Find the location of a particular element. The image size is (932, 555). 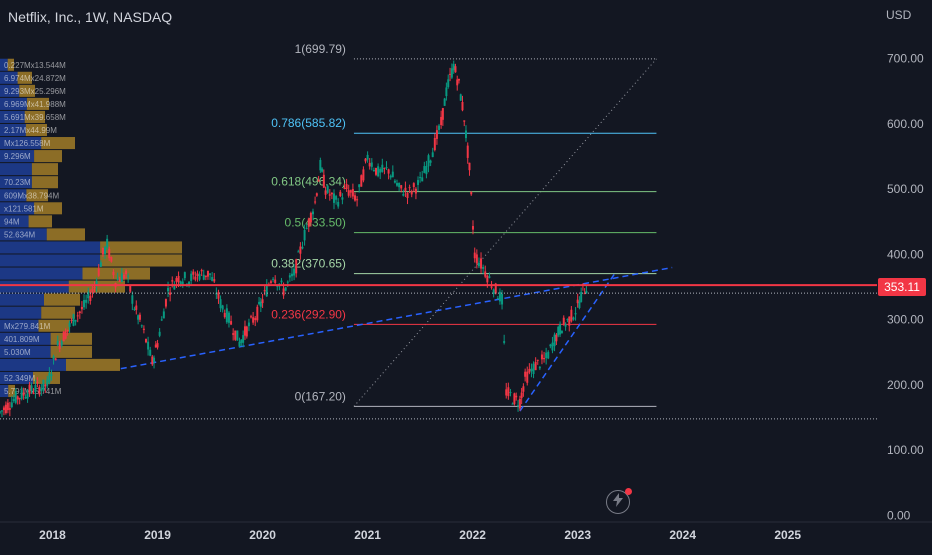

volume-profile-label: 5.791Mx5.741M is located at coordinates (33, 391).